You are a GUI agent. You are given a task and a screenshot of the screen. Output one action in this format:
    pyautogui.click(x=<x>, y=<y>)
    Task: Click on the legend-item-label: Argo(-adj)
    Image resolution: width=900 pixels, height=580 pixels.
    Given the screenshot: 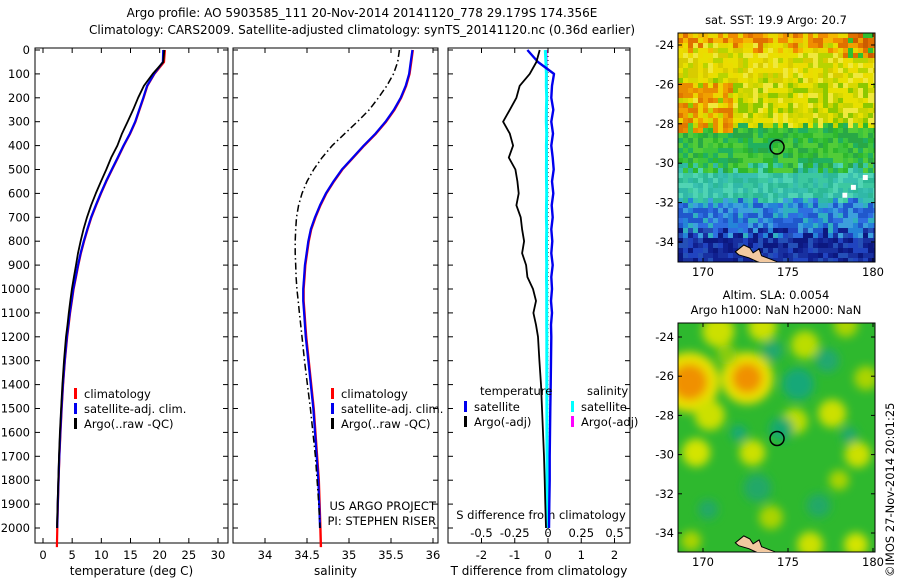 What is the action you would take?
    pyautogui.click(x=610, y=421)
    